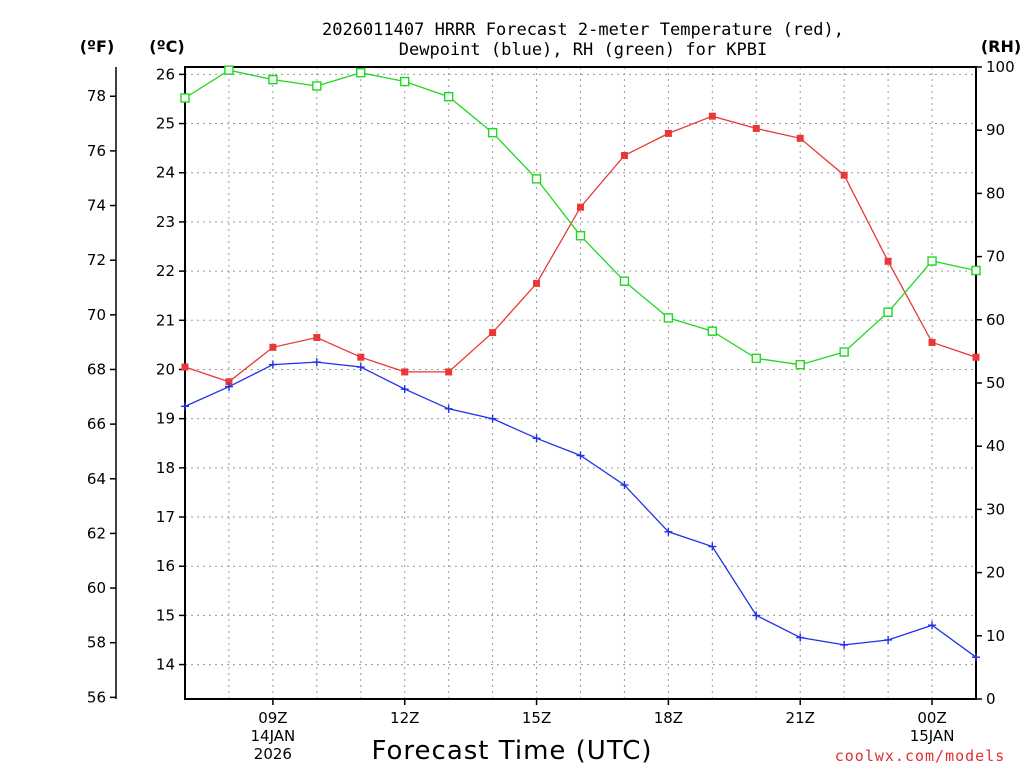  What do you see at coordinates (931, 718) in the screenshot?
I see `x-tick-label: 00Z` at bounding box center [931, 718].